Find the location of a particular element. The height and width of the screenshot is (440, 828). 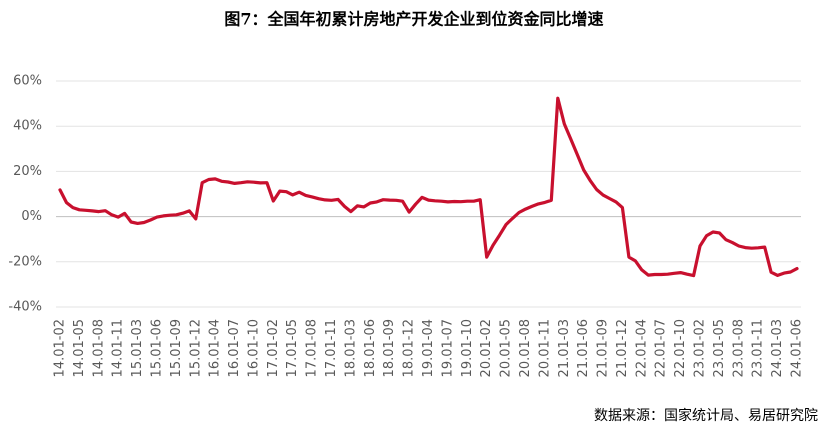

y-tick-label: 20% is located at coordinates (27, 171).